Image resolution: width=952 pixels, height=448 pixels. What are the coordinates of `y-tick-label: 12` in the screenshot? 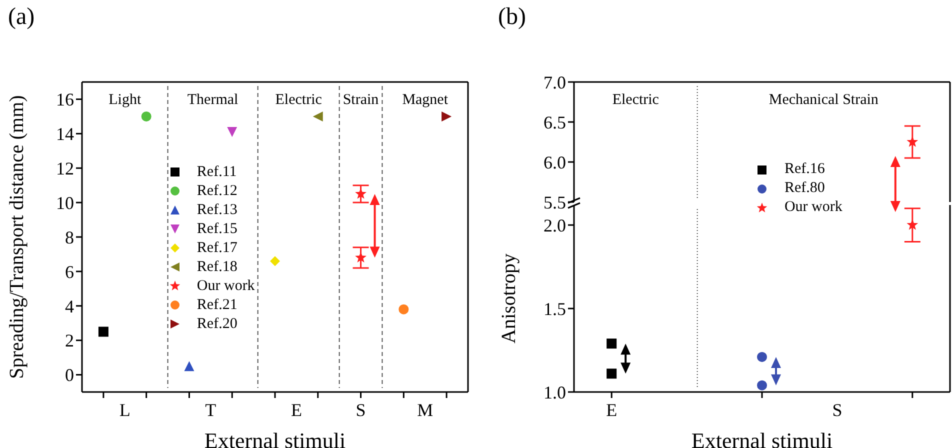 It's located at (65, 168).